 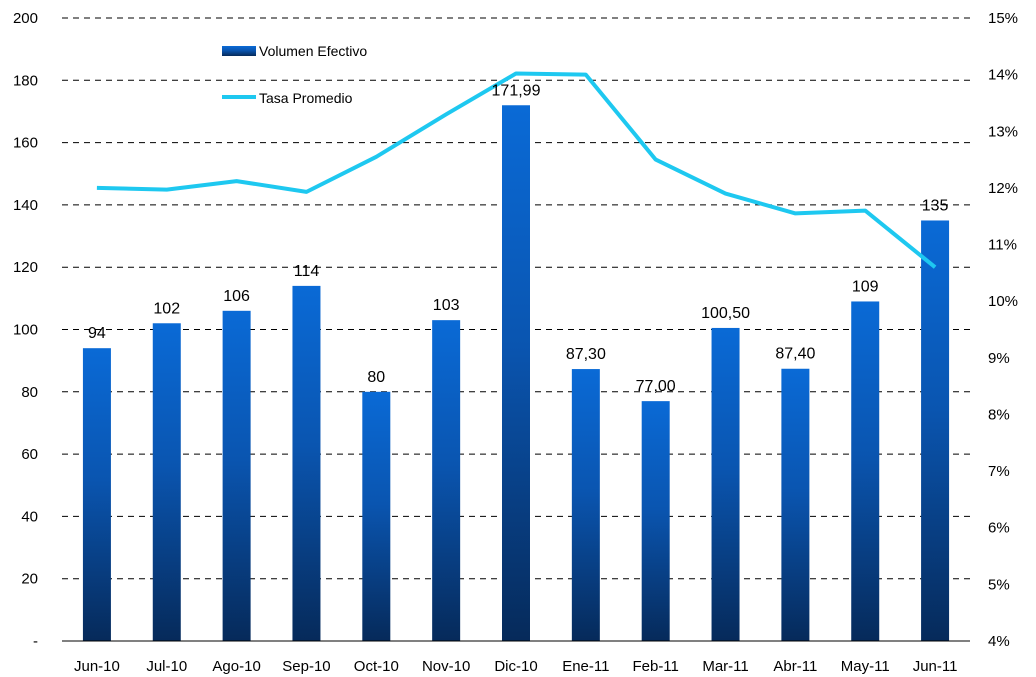 I want to click on x-tick-label: May-11, so click(x=865, y=666).